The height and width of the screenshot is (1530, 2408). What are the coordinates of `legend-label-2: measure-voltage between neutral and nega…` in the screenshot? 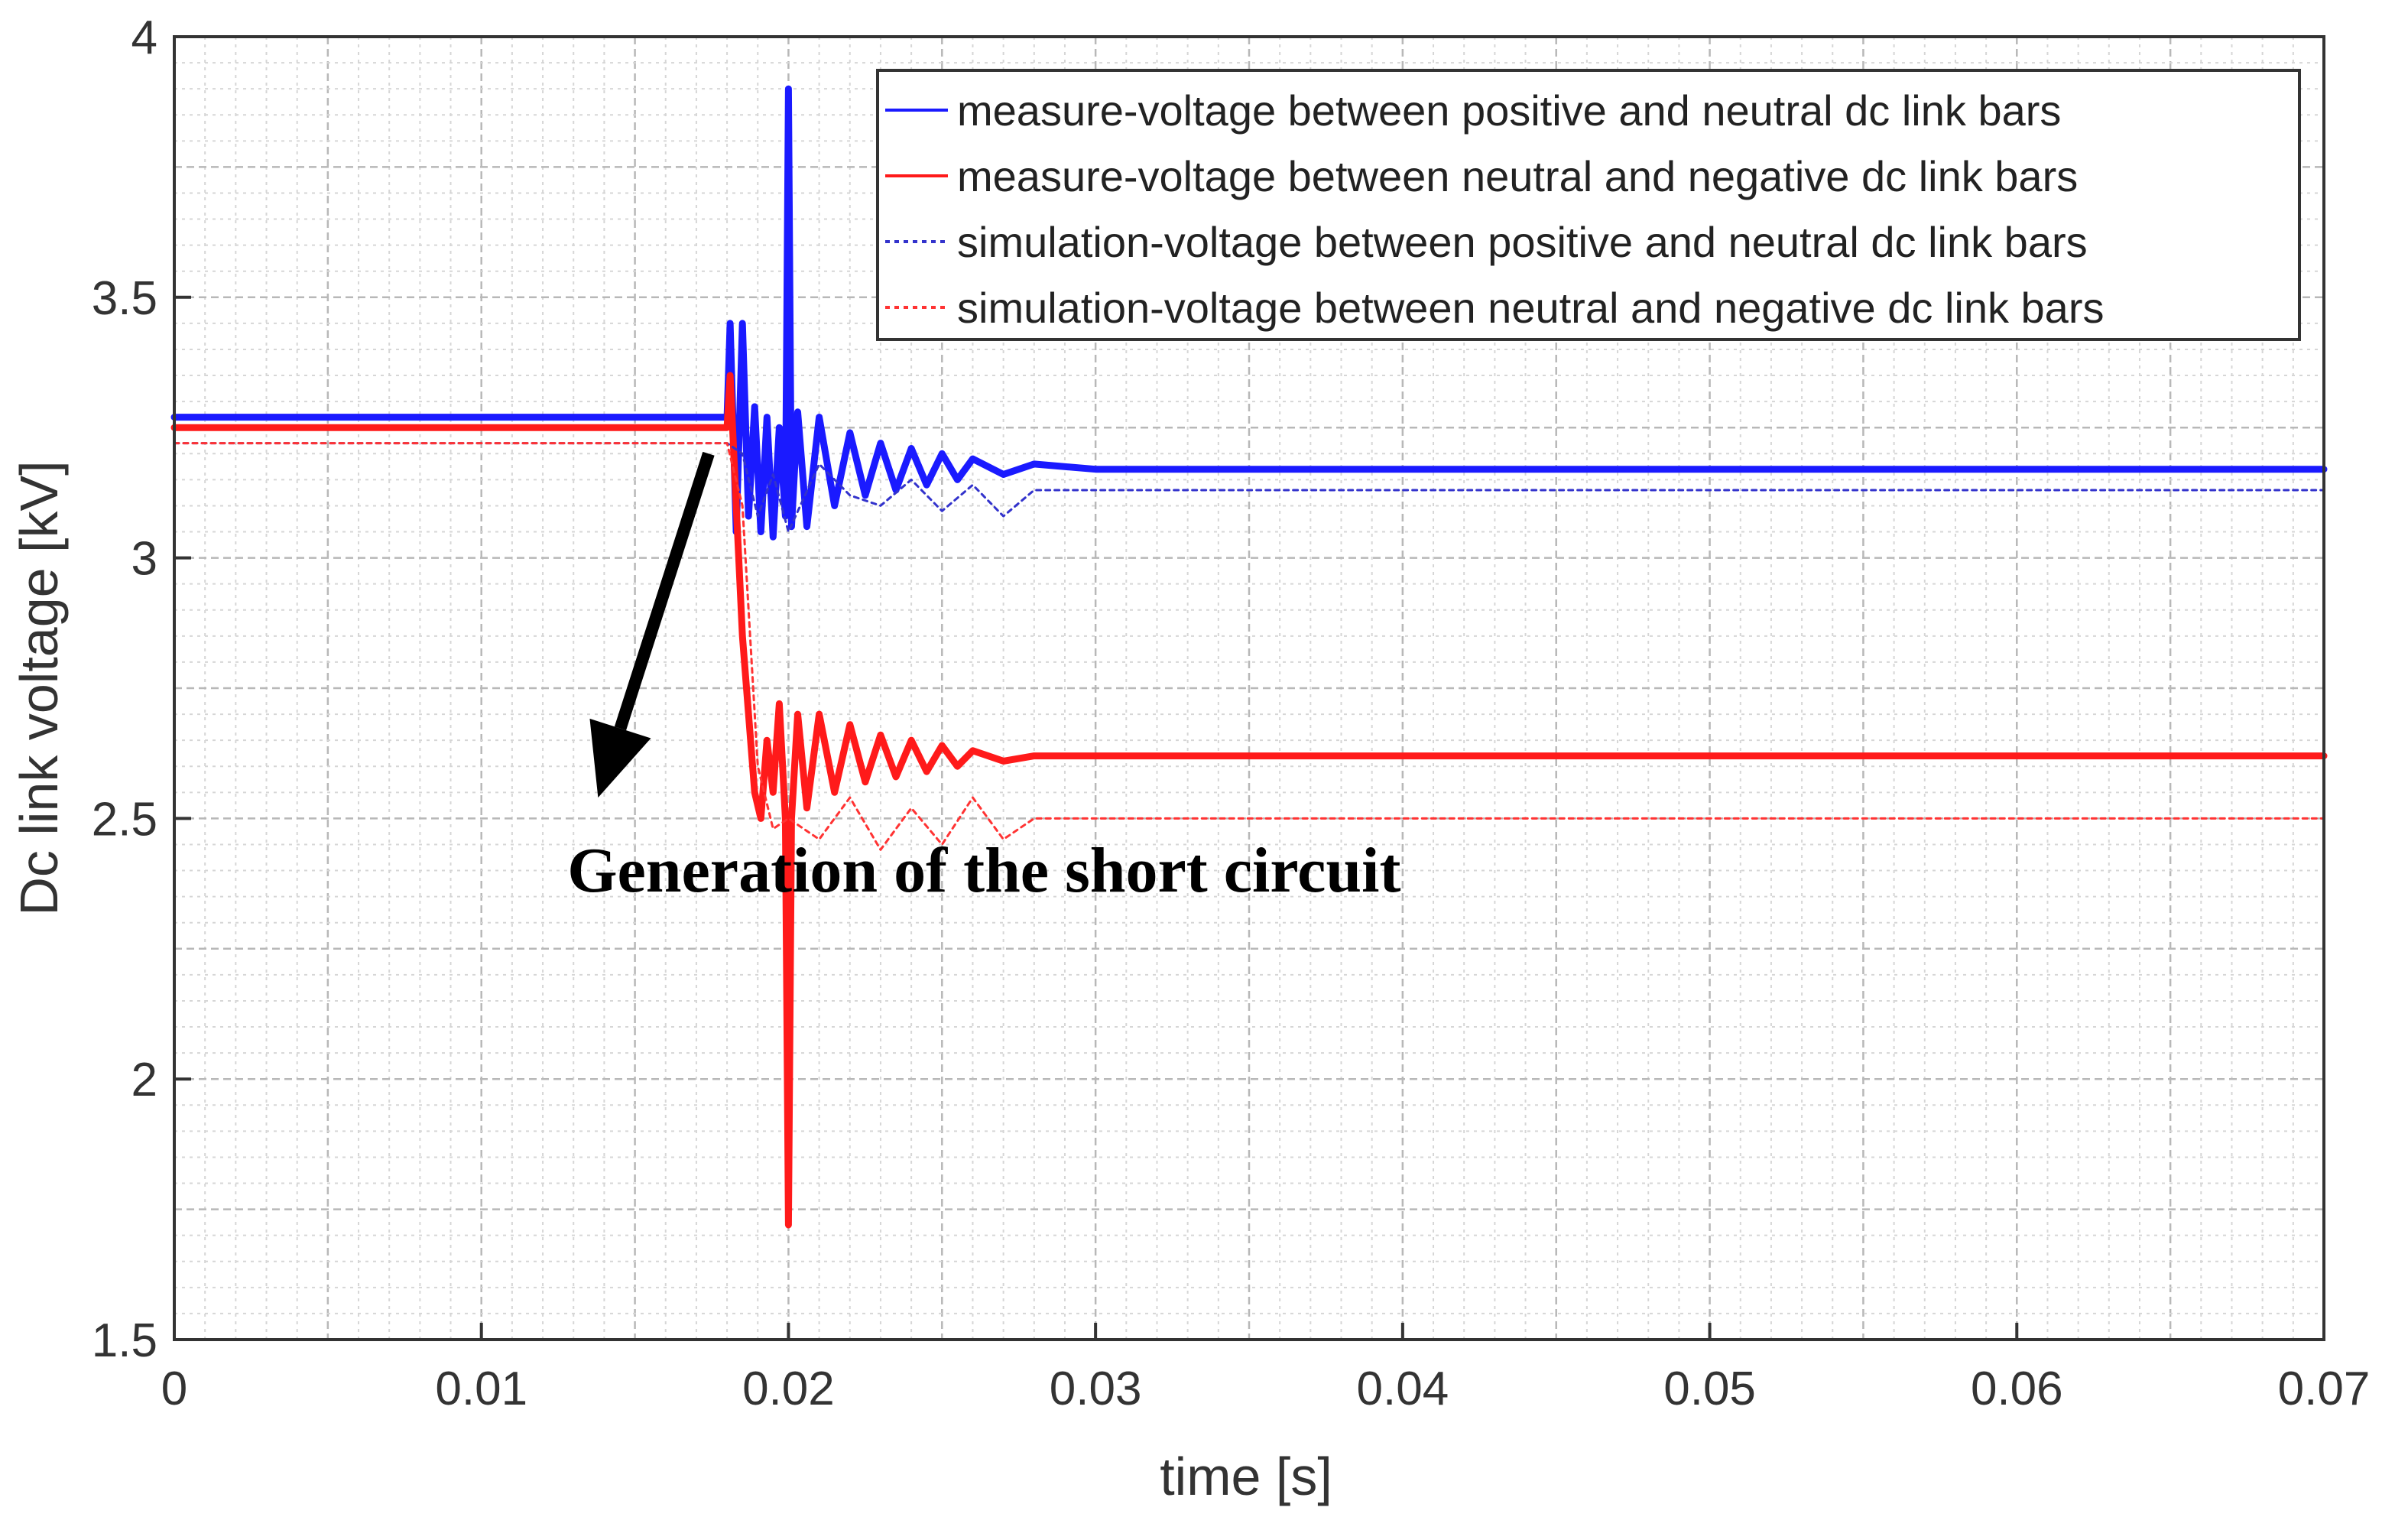 It's located at (1518, 176).